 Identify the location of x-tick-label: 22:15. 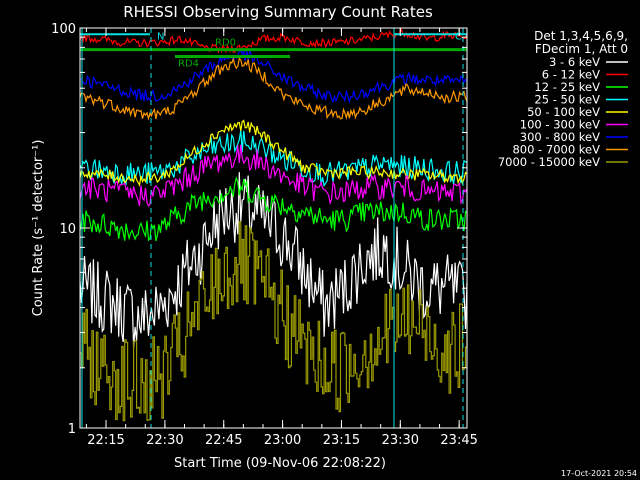
(105, 440).